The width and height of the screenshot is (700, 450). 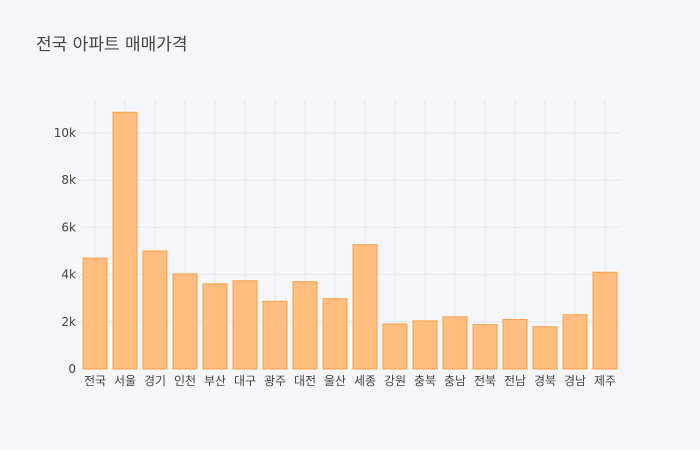 What do you see at coordinates (65, 133) in the screenshot?
I see `y-tick-label: 10k` at bounding box center [65, 133].